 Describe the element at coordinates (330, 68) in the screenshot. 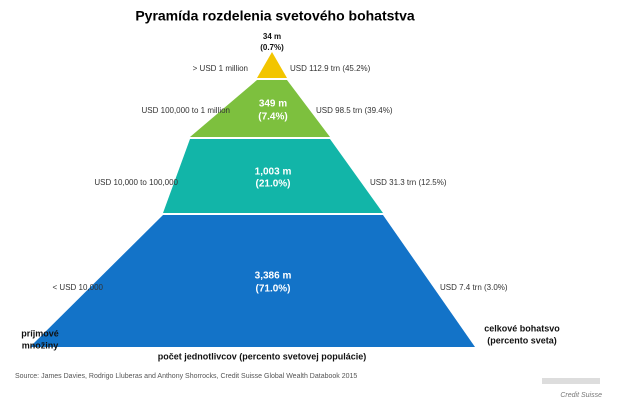

I see `wealth: USD 112.9 trn (45.2%)` at that location.